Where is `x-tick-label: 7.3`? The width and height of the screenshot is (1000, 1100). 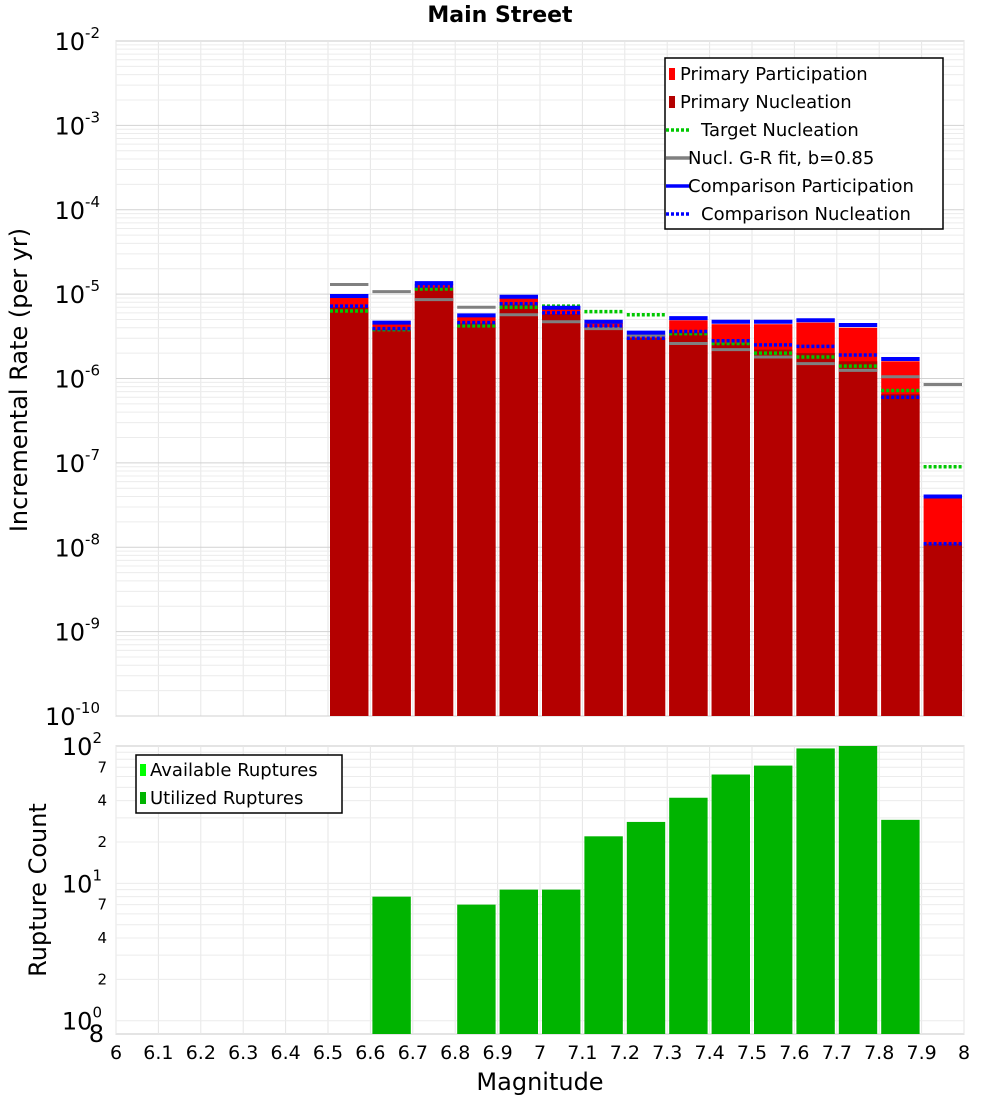 x-tick-label: 7.3 is located at coordinates (667, 1053).